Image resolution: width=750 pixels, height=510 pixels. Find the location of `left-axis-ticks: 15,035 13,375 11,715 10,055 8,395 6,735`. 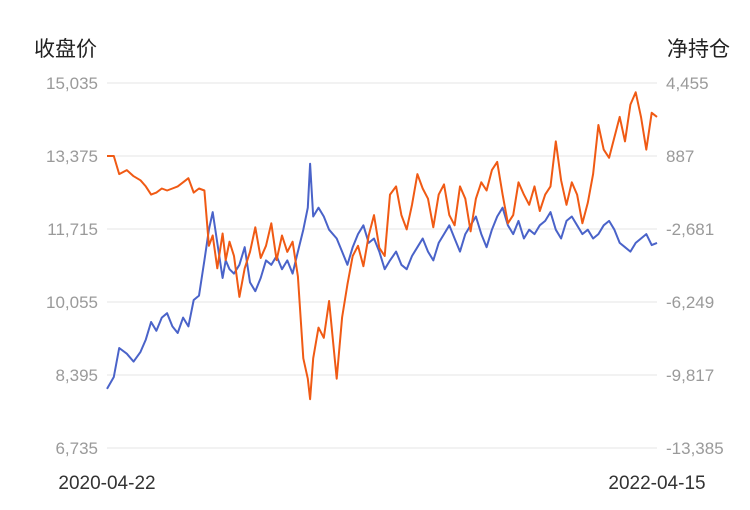

left-axis-ticks: 15,035 13,375 11,715 10,055 8,395 6,735 is located at coordinates (72, 266).